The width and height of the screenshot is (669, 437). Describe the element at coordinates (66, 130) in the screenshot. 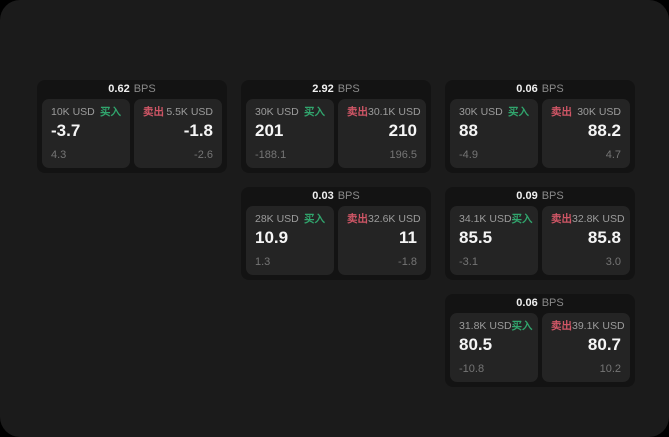

I see `buy-price: -3.7` at that location.